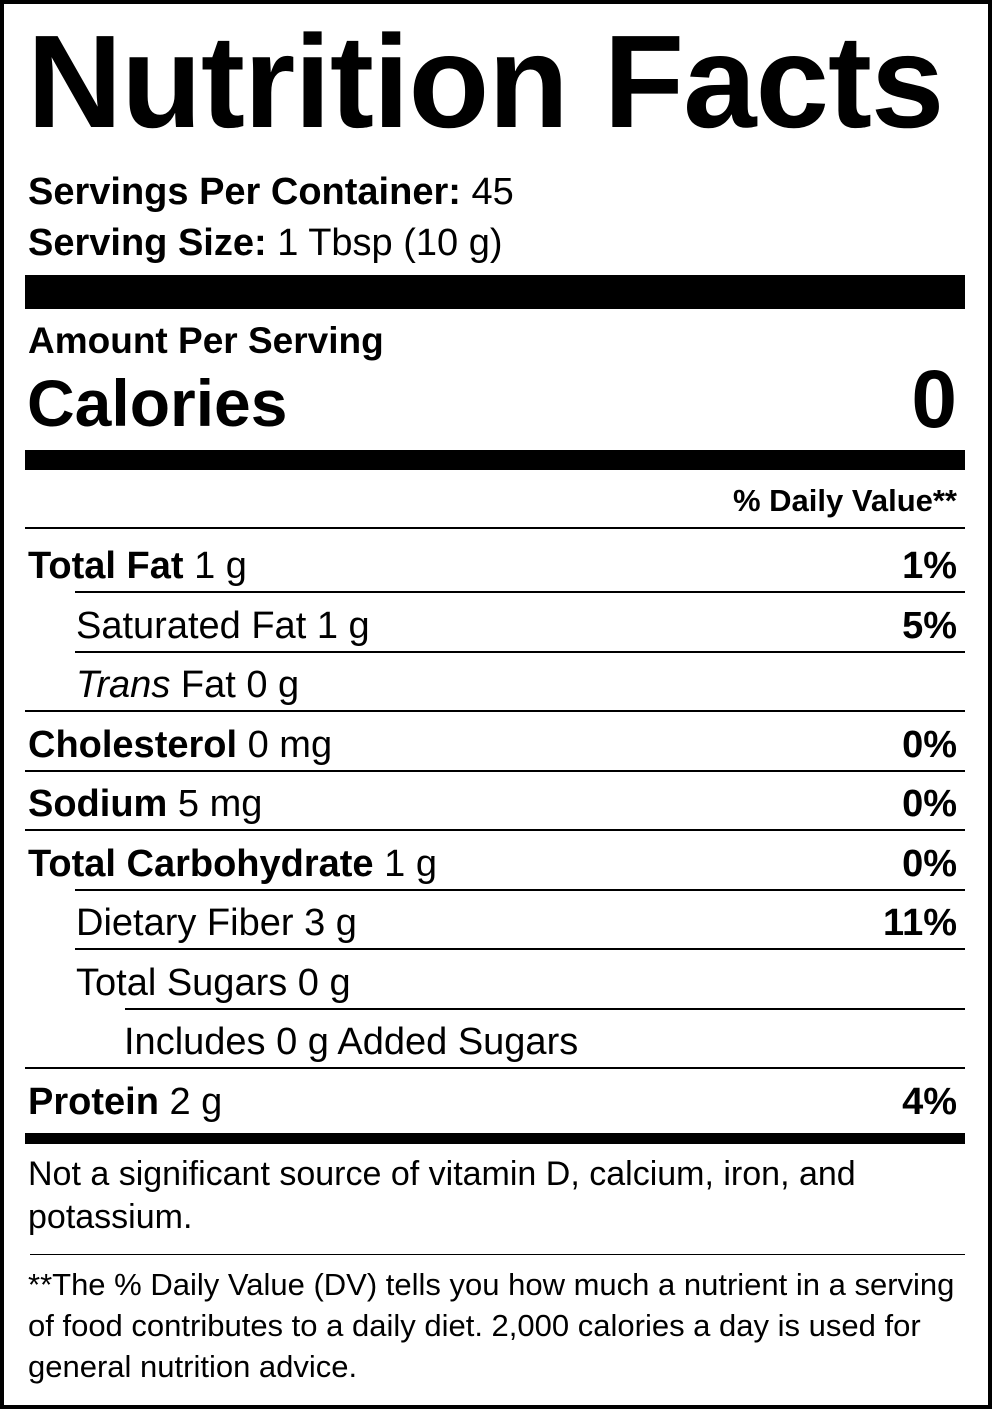 The width and height of the screenshot is (992, 1409). I want to click on nutrient-row: Total Carbohydrate 1 g 0%, so click(496, 860).